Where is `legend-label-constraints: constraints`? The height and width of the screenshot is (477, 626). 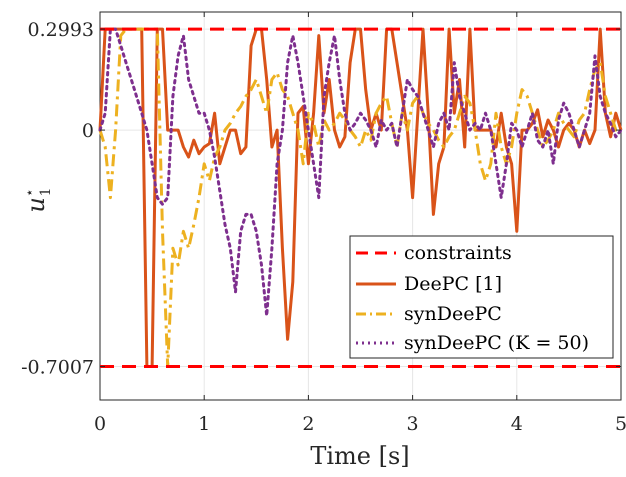 legend-label-constraints: constraints is located at coordinates (458, 253).